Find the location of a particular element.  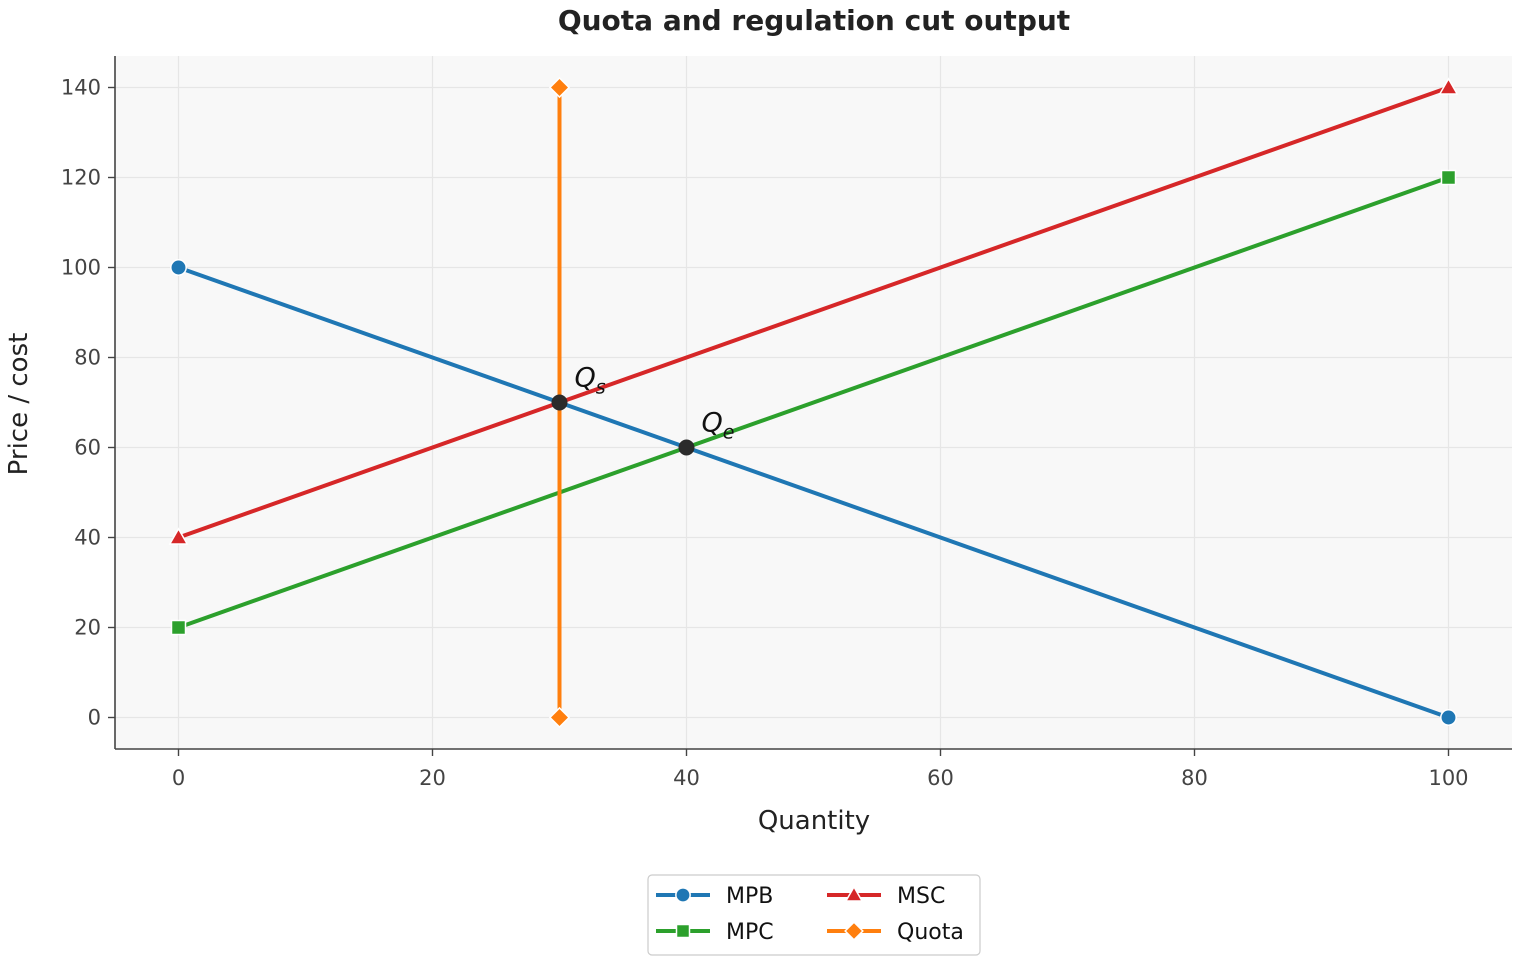

x-tick-label: 0 is located at coordinates (178, 778).